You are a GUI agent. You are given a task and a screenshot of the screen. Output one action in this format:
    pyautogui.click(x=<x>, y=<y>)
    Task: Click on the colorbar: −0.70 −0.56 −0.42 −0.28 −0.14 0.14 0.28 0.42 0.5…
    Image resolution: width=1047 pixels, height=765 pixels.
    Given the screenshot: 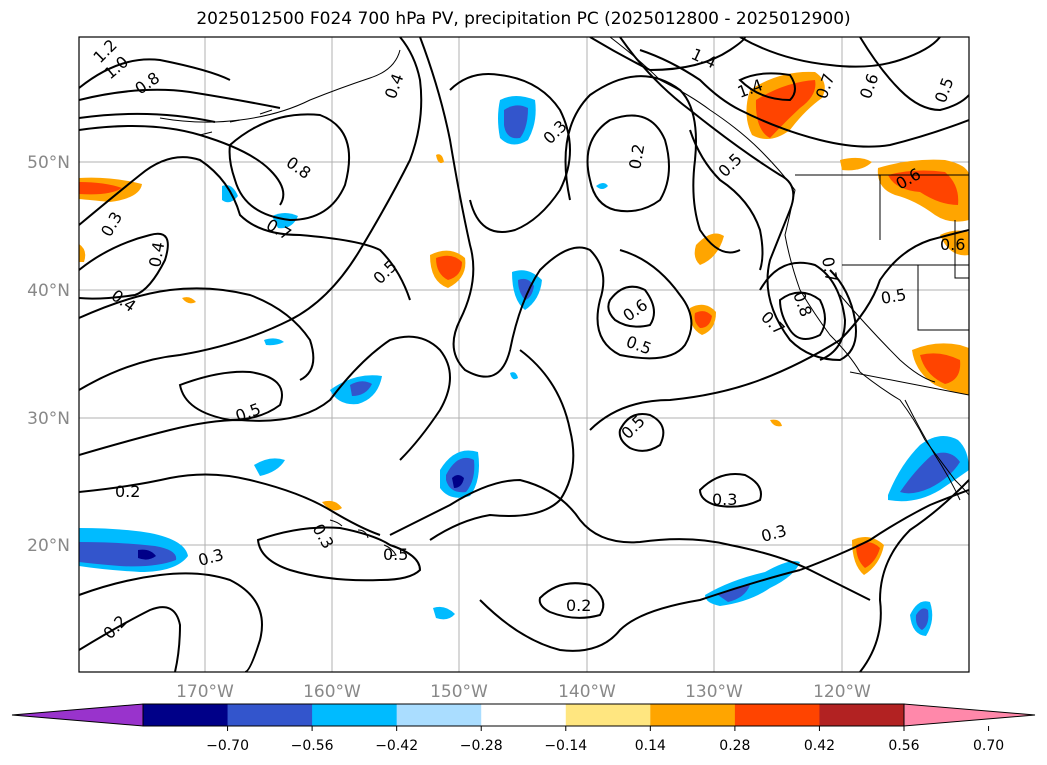 What is the action you would take?
    pyautogui.click(x=523, y=728)
    